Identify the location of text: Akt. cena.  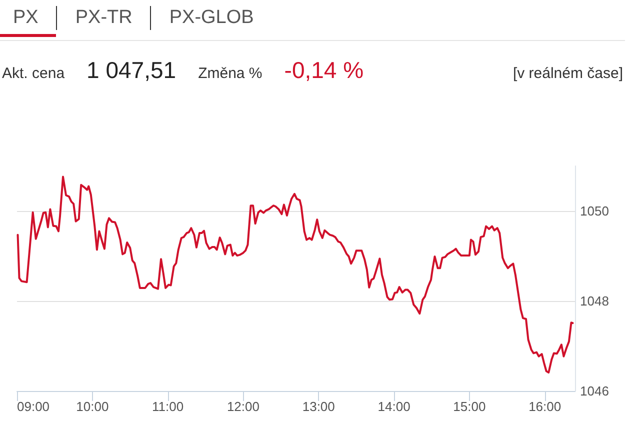
(33, 73).